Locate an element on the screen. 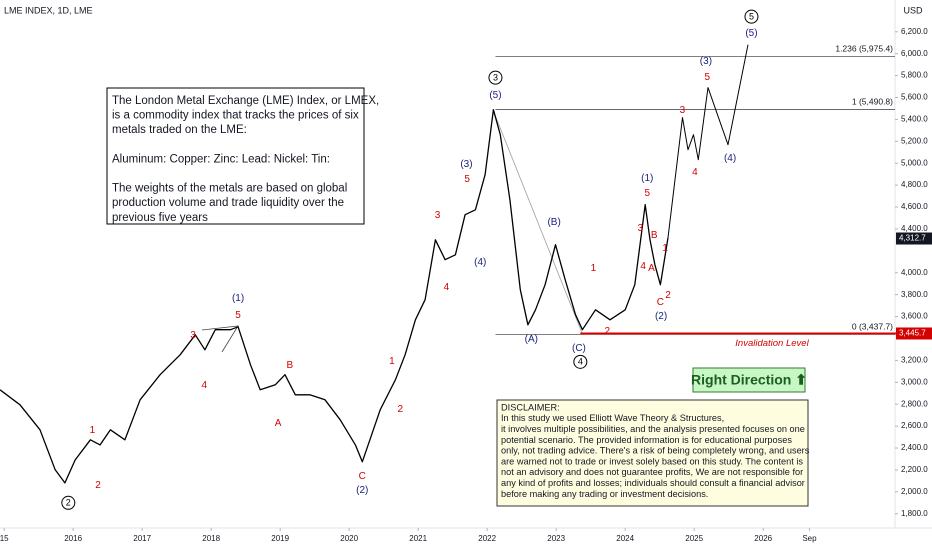 This screenshot has height=550, width=932. x-tick-label: 2022 is located at coordinates (487, 538).